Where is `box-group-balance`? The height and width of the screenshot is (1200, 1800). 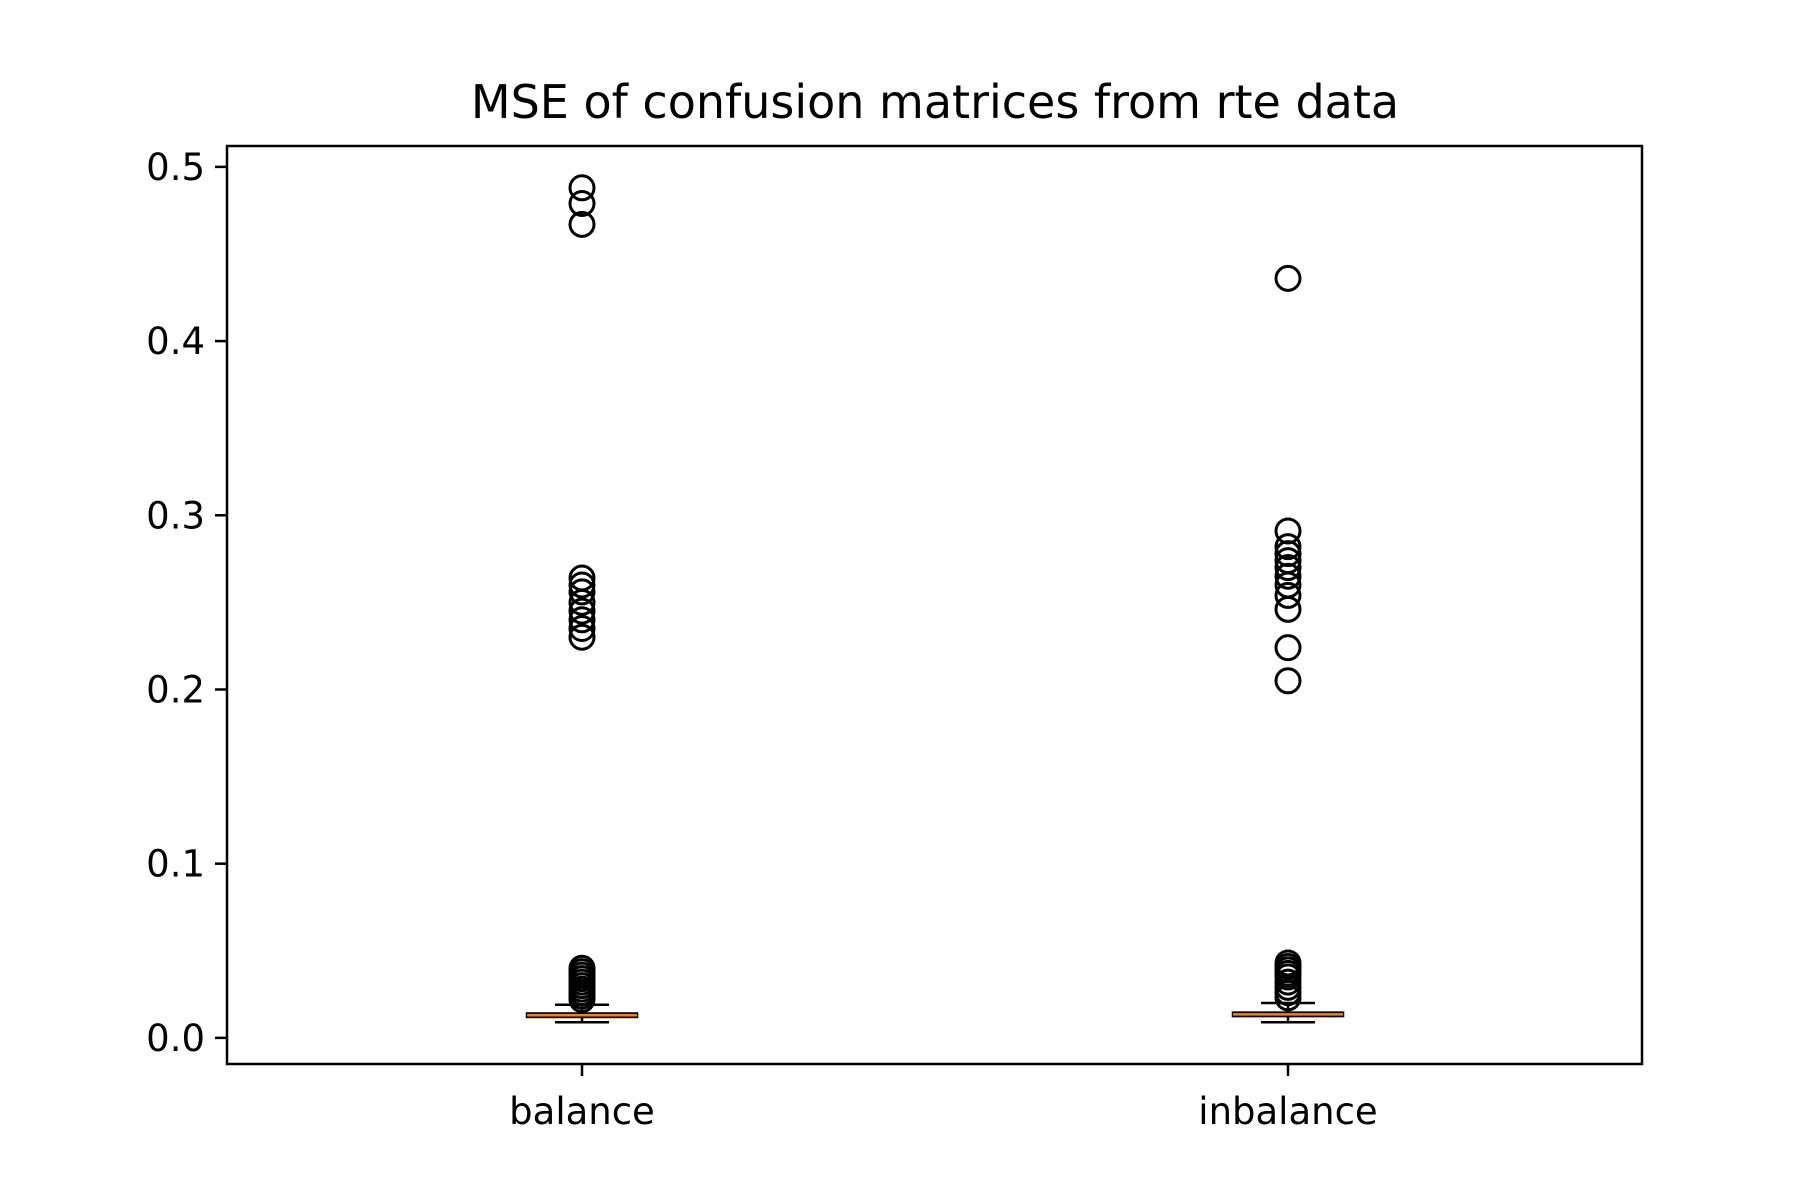
box-group-balance is located at coordinates (582, 599).